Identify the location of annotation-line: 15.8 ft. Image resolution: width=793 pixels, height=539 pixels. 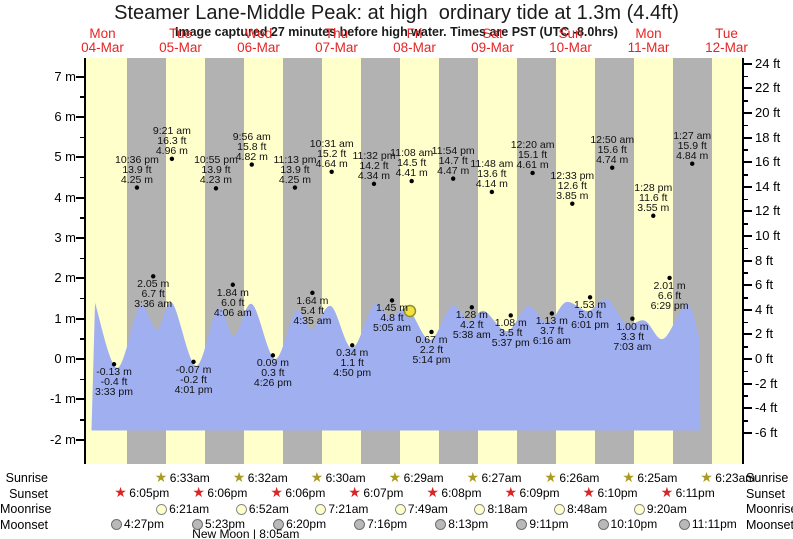
(252, 146).